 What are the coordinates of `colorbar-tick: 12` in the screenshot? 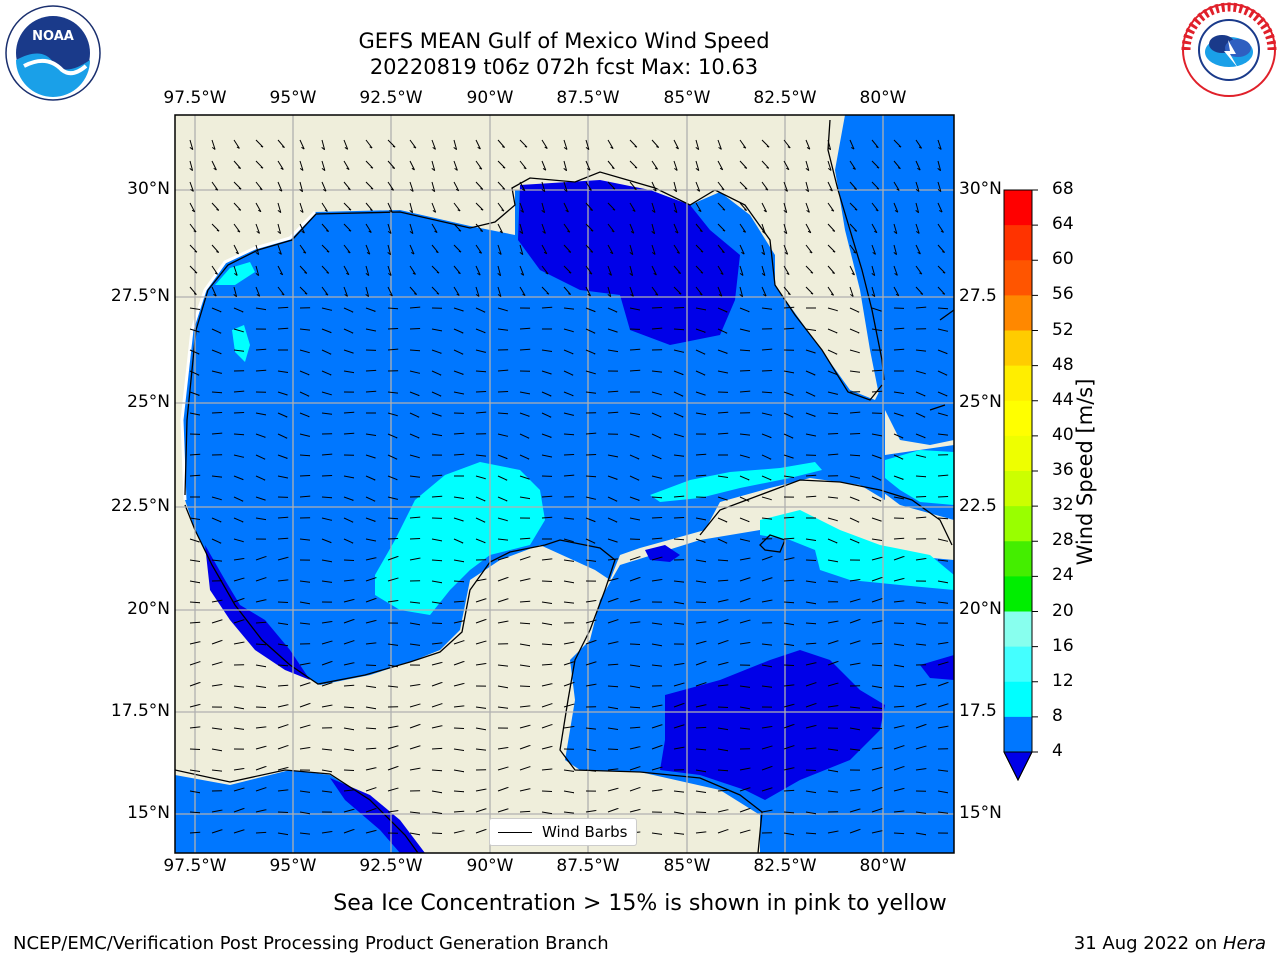 It's located at (1063, 680).